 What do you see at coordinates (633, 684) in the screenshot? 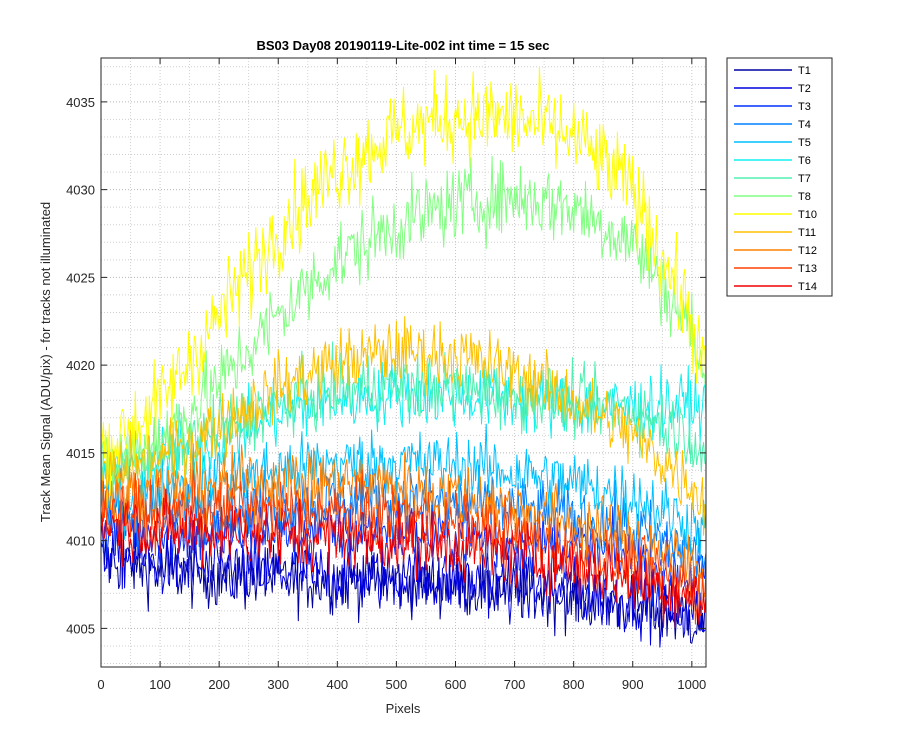
I see `x-tick-label: 900` at bounding box center [633, 684].